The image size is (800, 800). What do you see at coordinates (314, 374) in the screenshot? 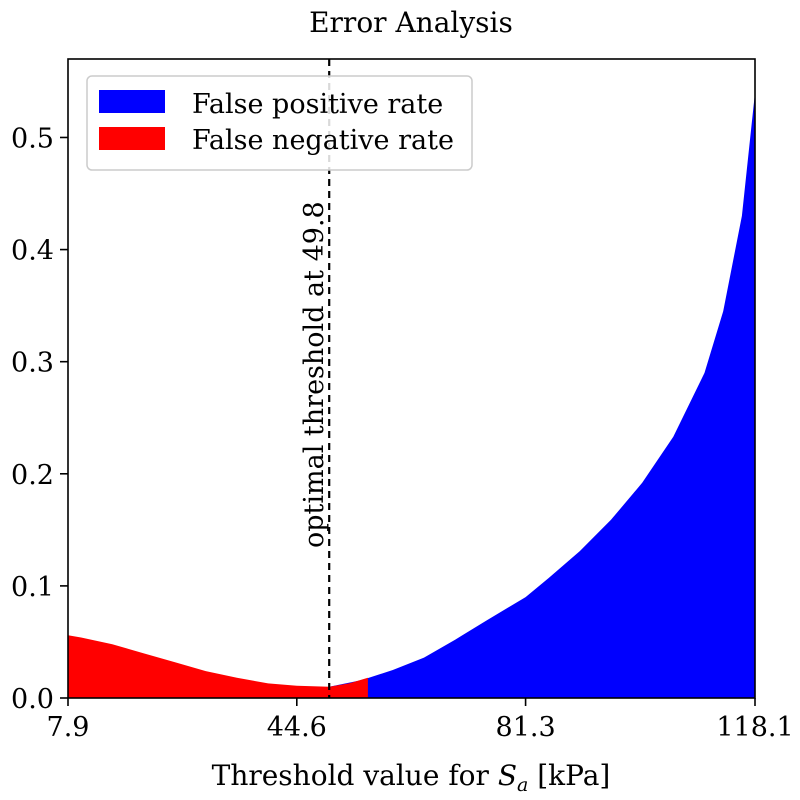
I see `optimal-threshold-label: optimal threshold at 49.8` at bounding box center [314, 374].